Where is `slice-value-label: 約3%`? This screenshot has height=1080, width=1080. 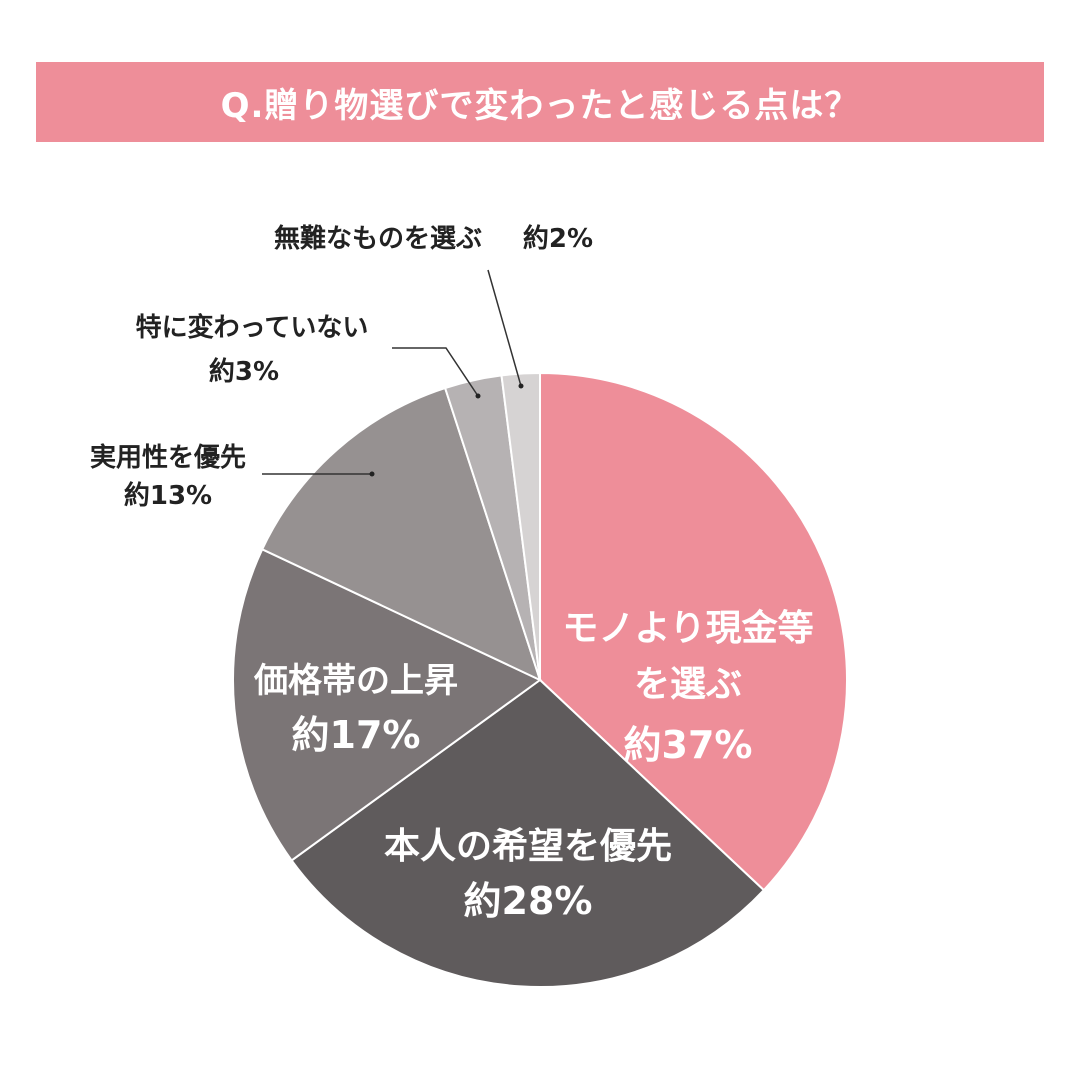
slice-value-label: 約3% is located at coordinates (244, 371).